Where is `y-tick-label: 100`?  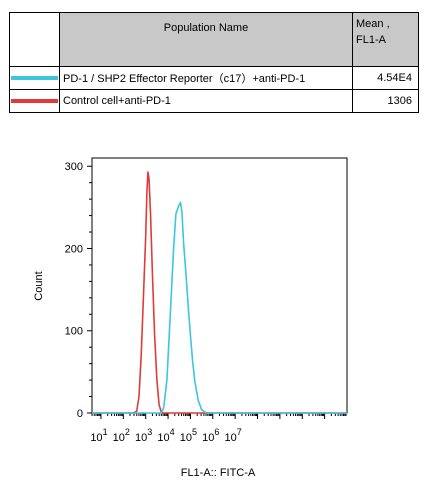 y-tick-label: 100 is located at coordinates (74, 332).